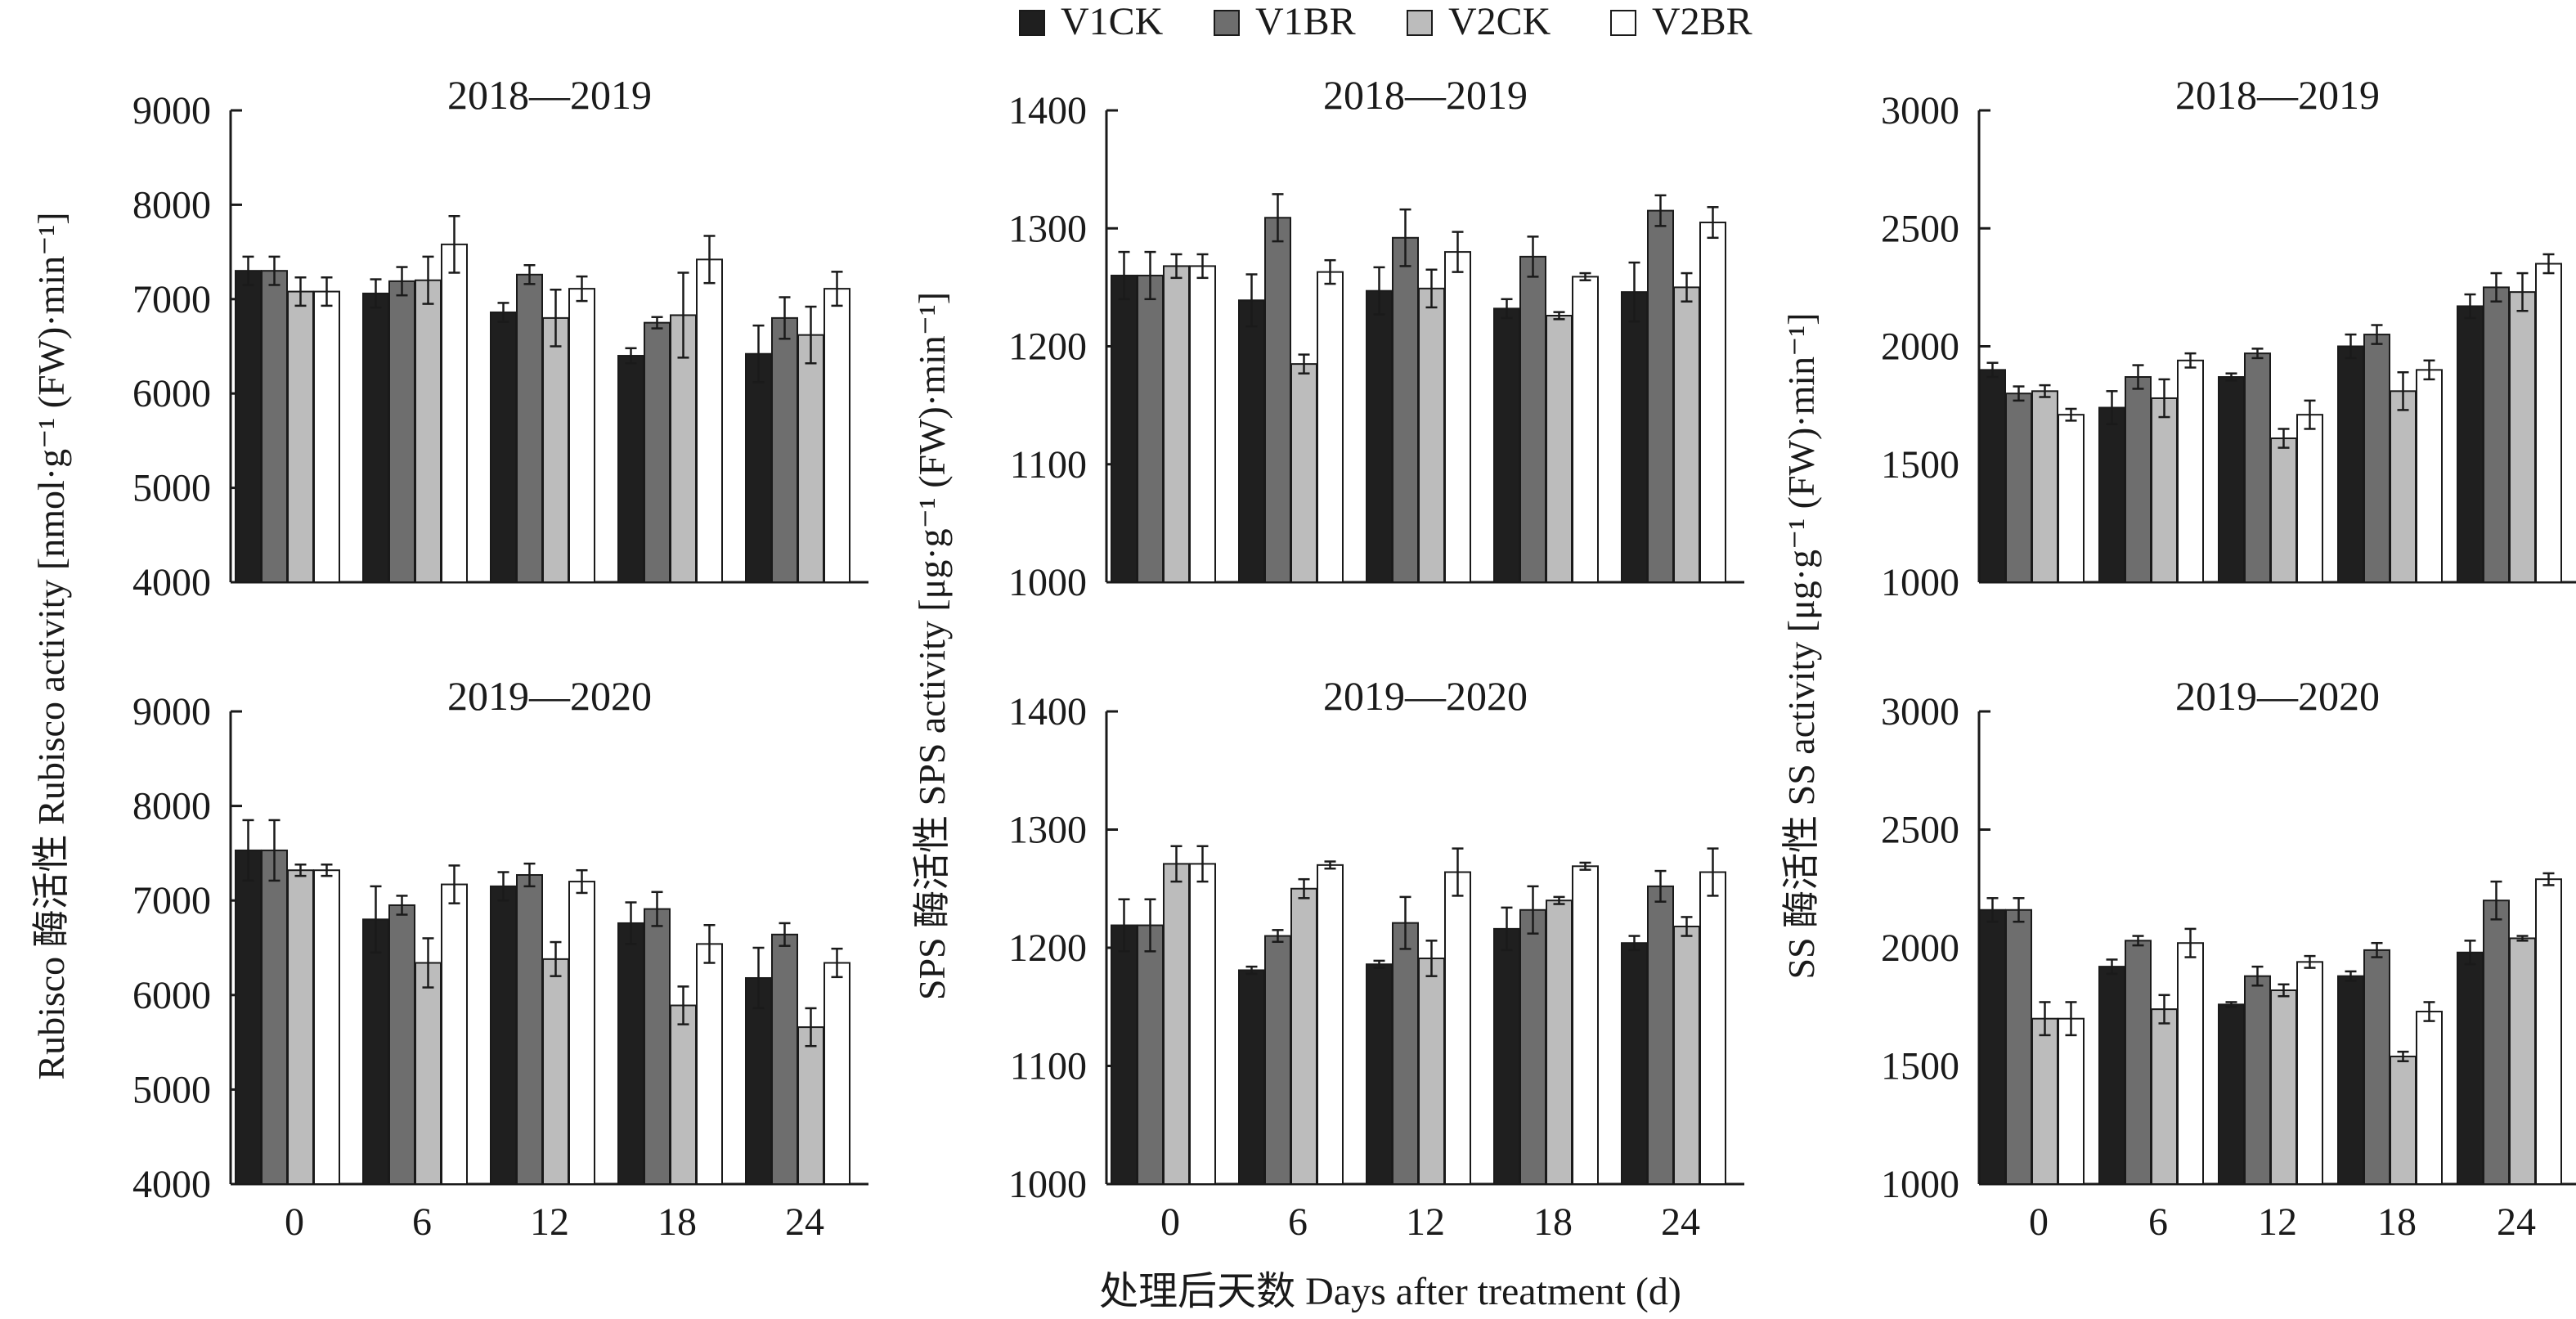 The height and width of the screenshot is (1319, 2576). What do you see at coordinates (1376, 958) in the screenshot?
I see `panel-sps-bottom: 2019—2020 1000 1100 1200 1300 1400 0 6 12 18 24` at bounding box center [1376, 958].